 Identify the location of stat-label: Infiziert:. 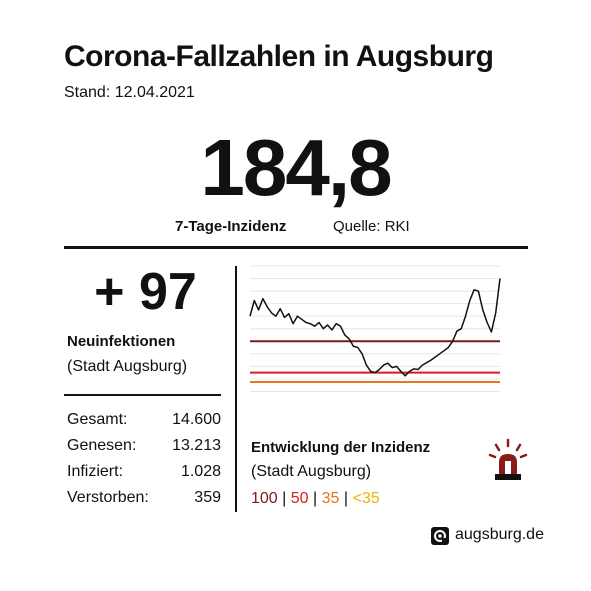
(95, 471).